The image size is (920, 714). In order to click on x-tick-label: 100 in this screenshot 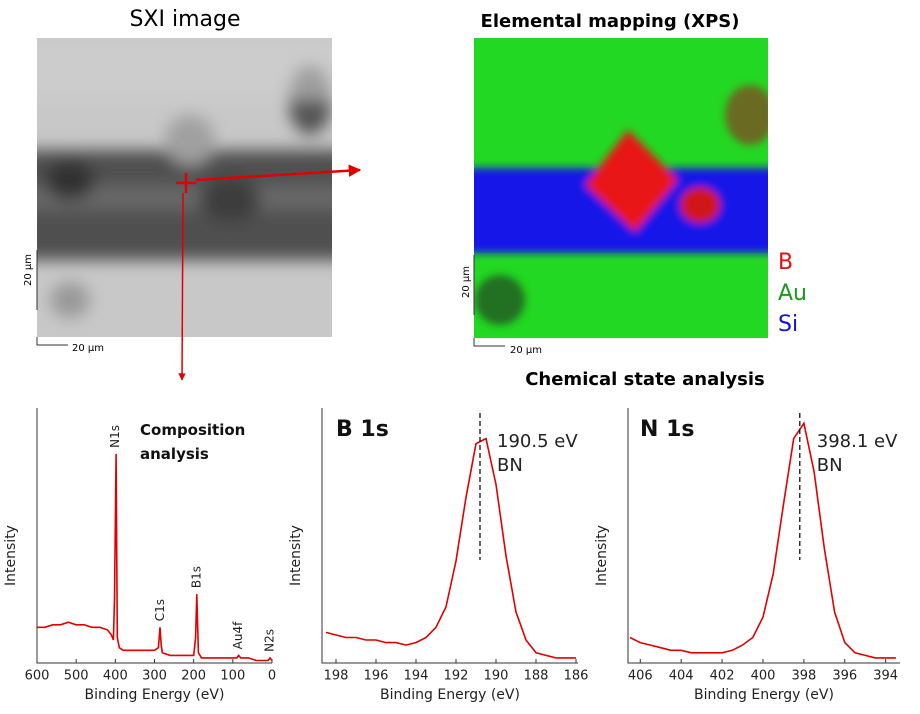, I will do `click(232, 676)`.